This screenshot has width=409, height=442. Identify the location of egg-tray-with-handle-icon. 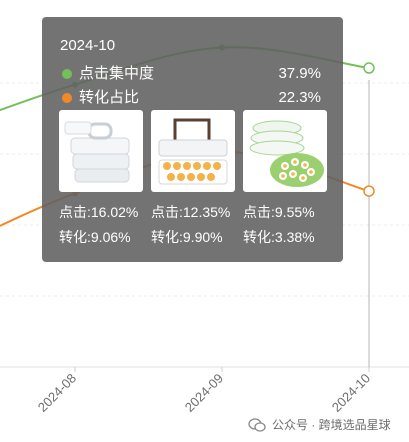
(193, 151).